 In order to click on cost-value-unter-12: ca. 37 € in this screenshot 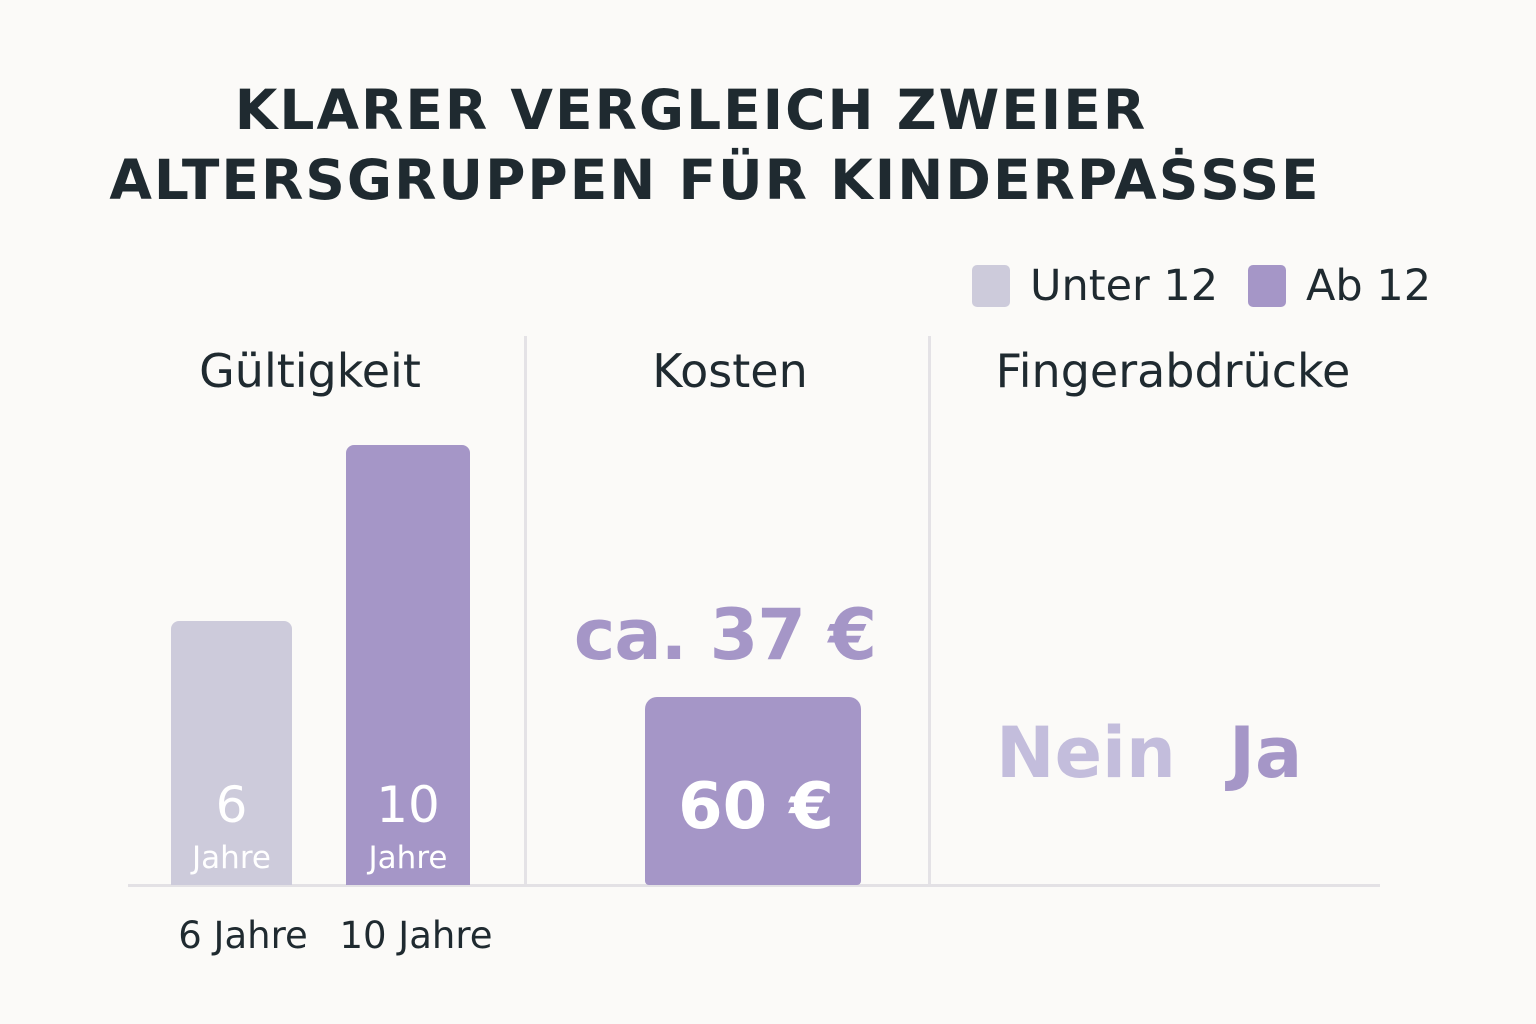, I will do `click(725, 635)`.